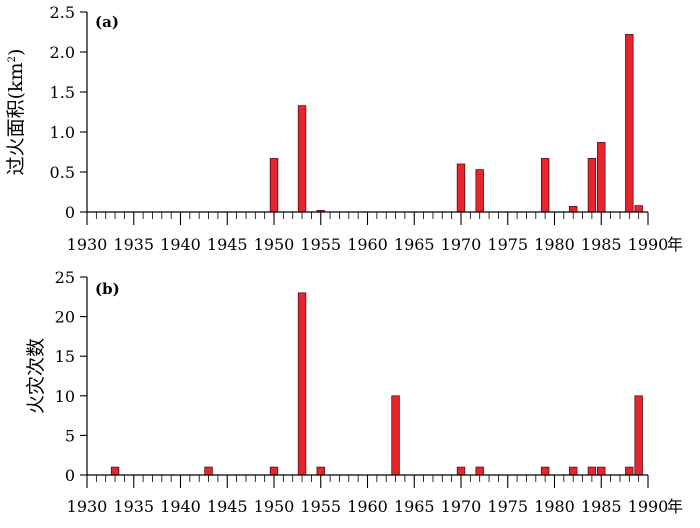 This screenshot has width=700, height=528. I want to click on y-axis-title-text: 火灾次数, so click(36, 376).